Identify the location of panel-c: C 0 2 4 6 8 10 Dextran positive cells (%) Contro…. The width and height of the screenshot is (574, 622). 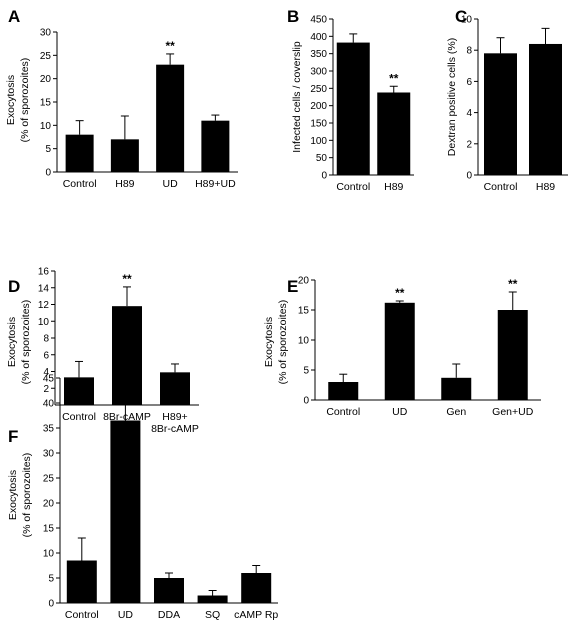
(507, 100).